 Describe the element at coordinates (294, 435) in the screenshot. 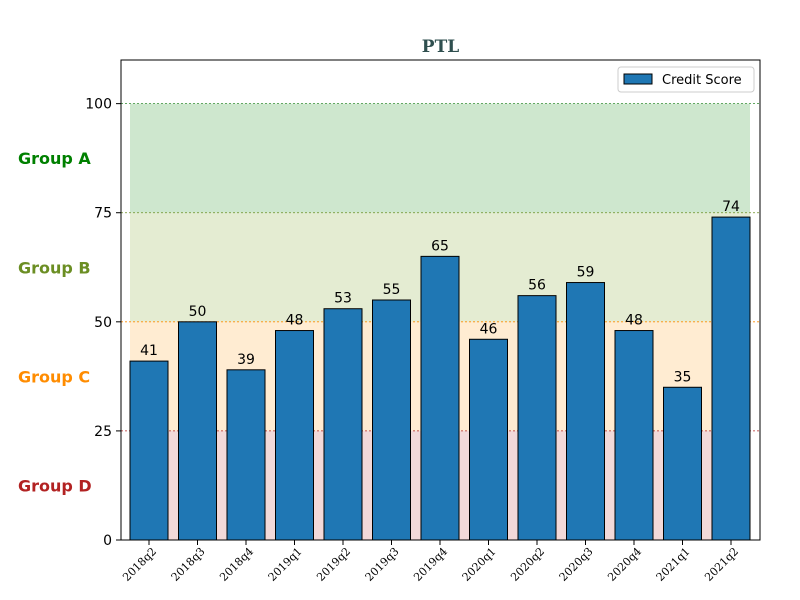

I see `bar-2019q1` at that location.